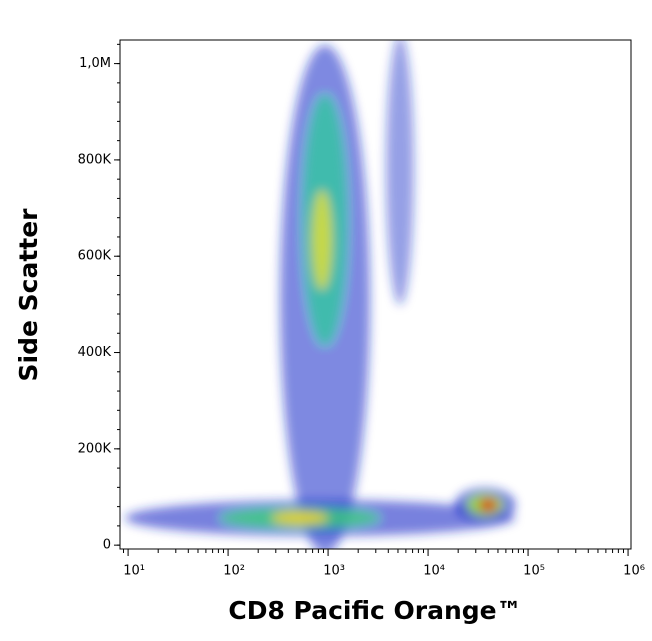 Image resolution: width=652 pixels, height=641 pixels. What do you see at coordinates (234, 571) in the screenshot?
I see `x-tick-label: 10²` at bounding box center [234, 571].